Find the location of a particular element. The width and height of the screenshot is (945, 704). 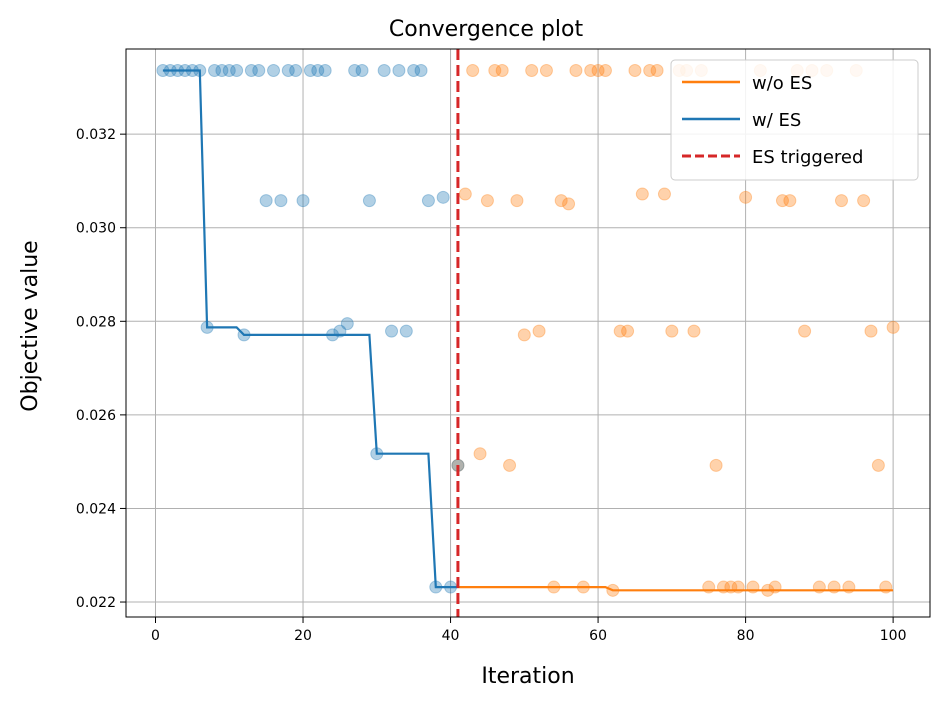

legend-label: w/ ES is located at coordinates (776, 120).